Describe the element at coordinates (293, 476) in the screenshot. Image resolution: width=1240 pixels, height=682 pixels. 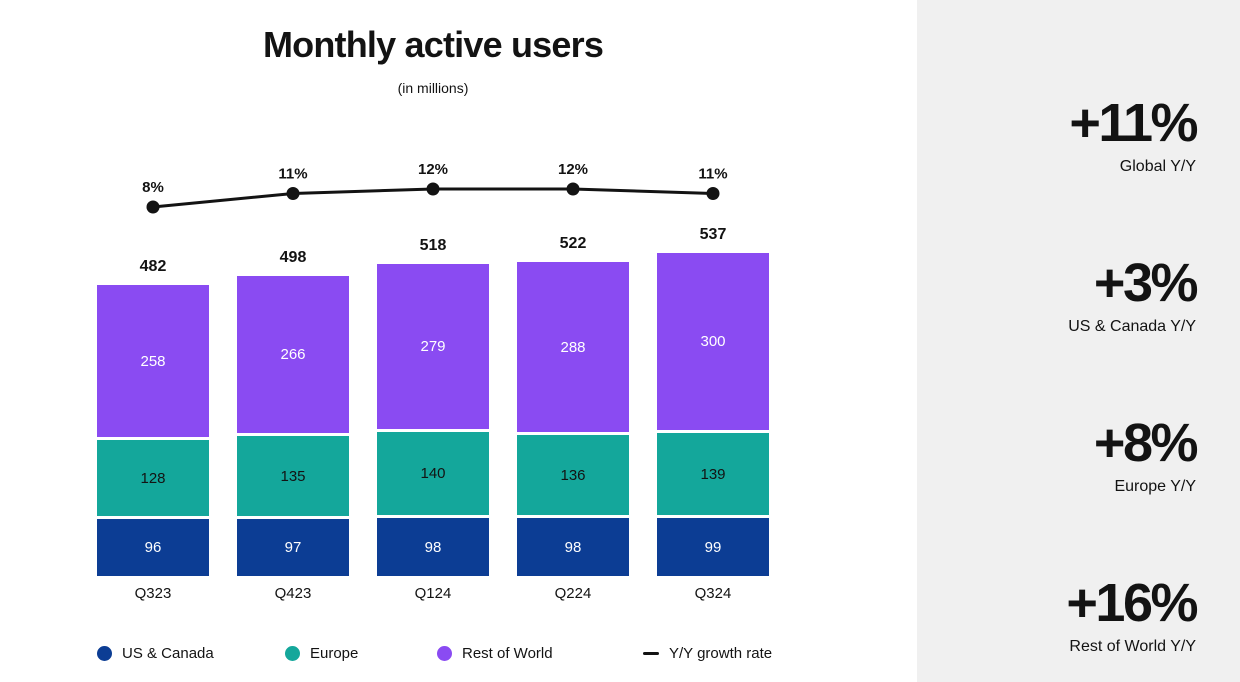
I see `bar-segment-europe: 135` at that location.